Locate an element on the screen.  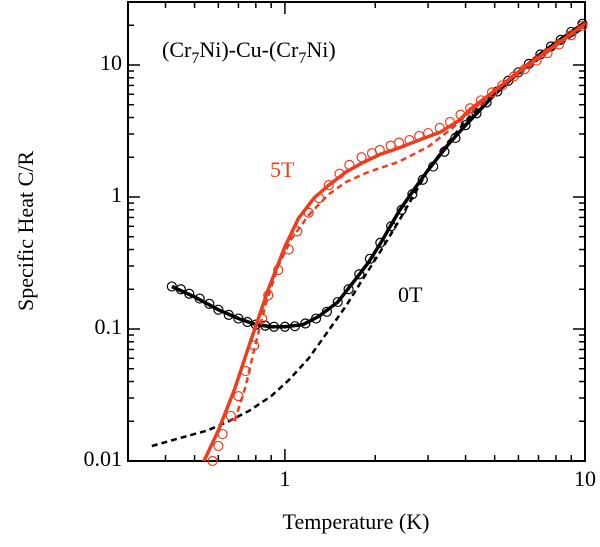
annotation: 0T is located at coordinates (410, 294).